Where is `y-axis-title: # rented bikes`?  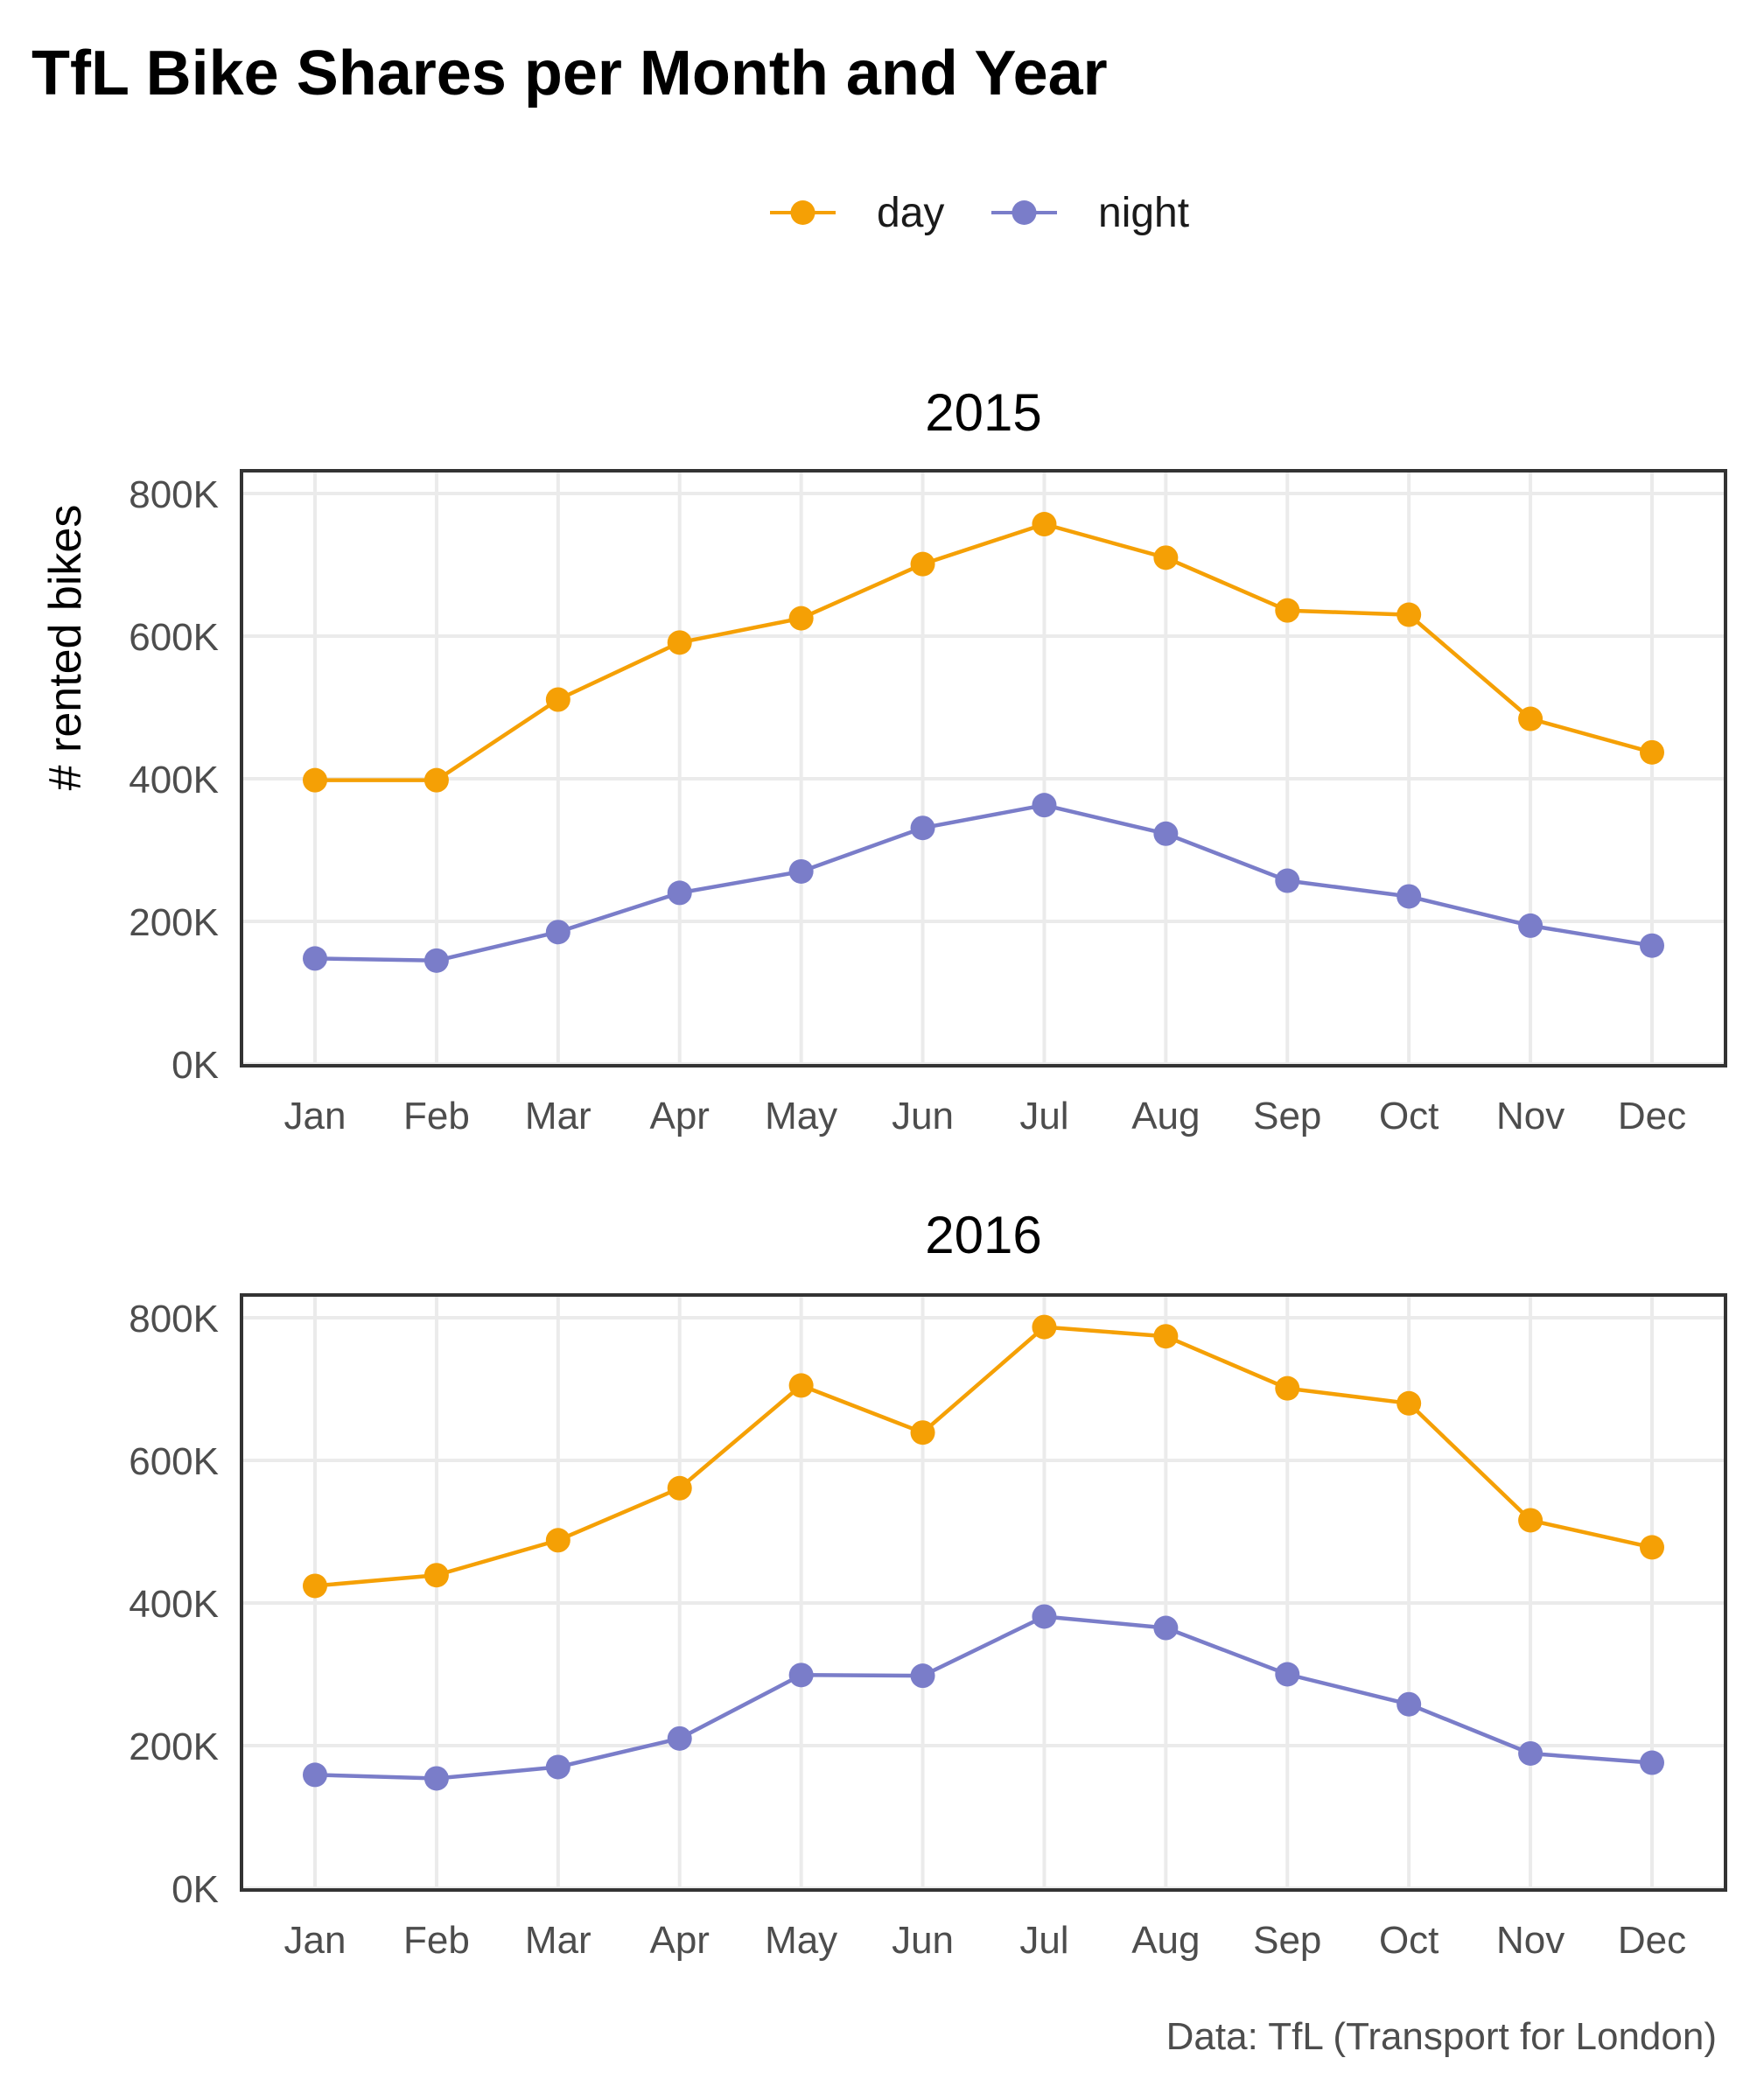 y-axis-title: # rented bikes is located at coordinates (65, 648).